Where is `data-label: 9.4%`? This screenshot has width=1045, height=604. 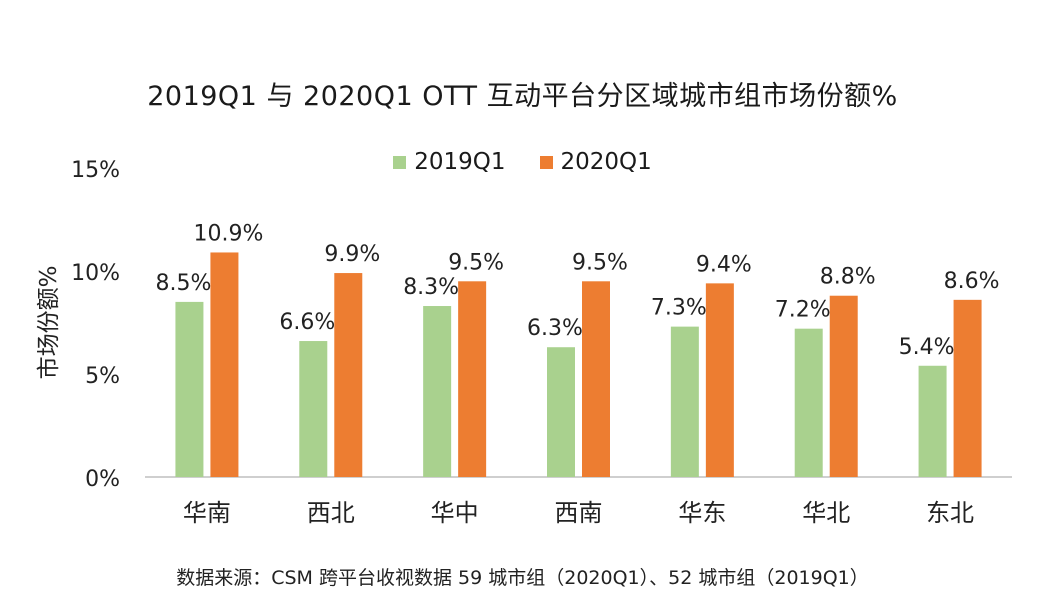 data-label: 9.4% is located at coordinates (724, 264).